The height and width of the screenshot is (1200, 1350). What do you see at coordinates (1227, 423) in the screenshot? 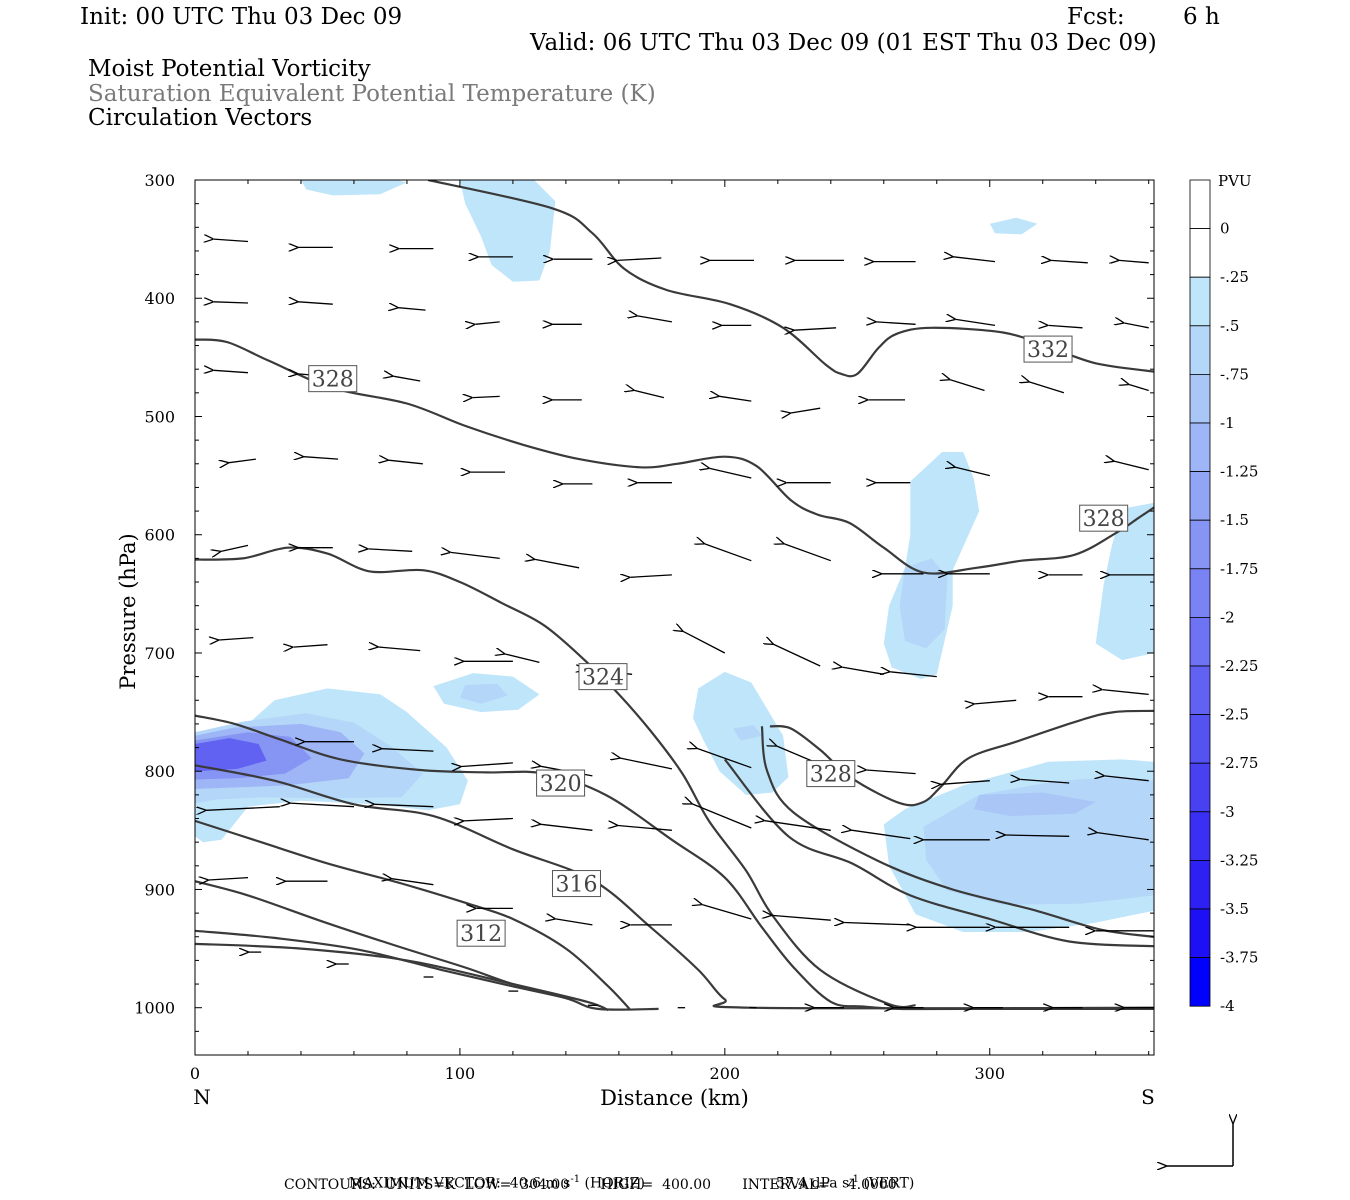
I see `colorbar-level-label: -1` at bounding box center [1227, 423].